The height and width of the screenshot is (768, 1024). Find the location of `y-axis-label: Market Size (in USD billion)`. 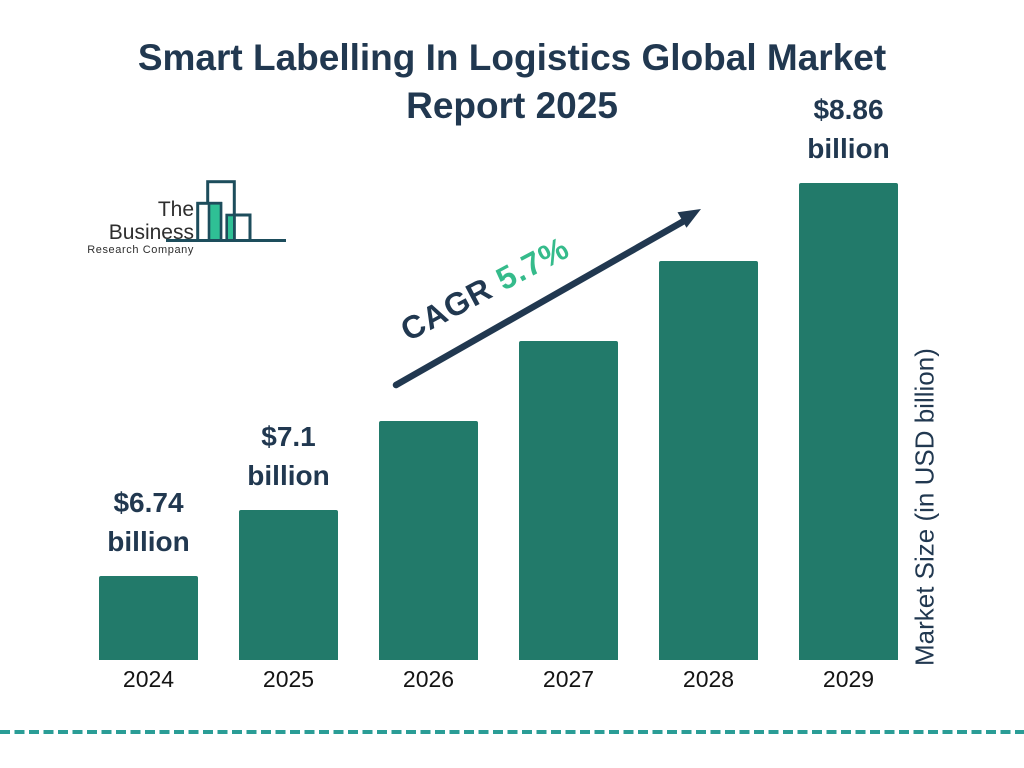

y-axis-label: Market Size (in USD billion) is located at coordinates (924, 507).